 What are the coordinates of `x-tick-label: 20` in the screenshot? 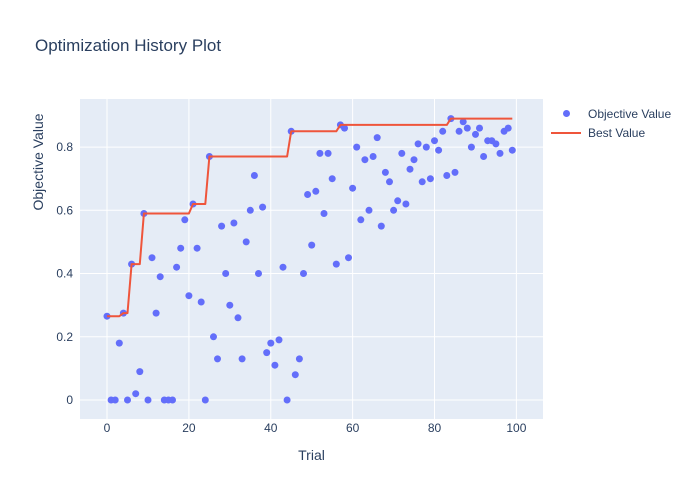 It's located at (189, 428).